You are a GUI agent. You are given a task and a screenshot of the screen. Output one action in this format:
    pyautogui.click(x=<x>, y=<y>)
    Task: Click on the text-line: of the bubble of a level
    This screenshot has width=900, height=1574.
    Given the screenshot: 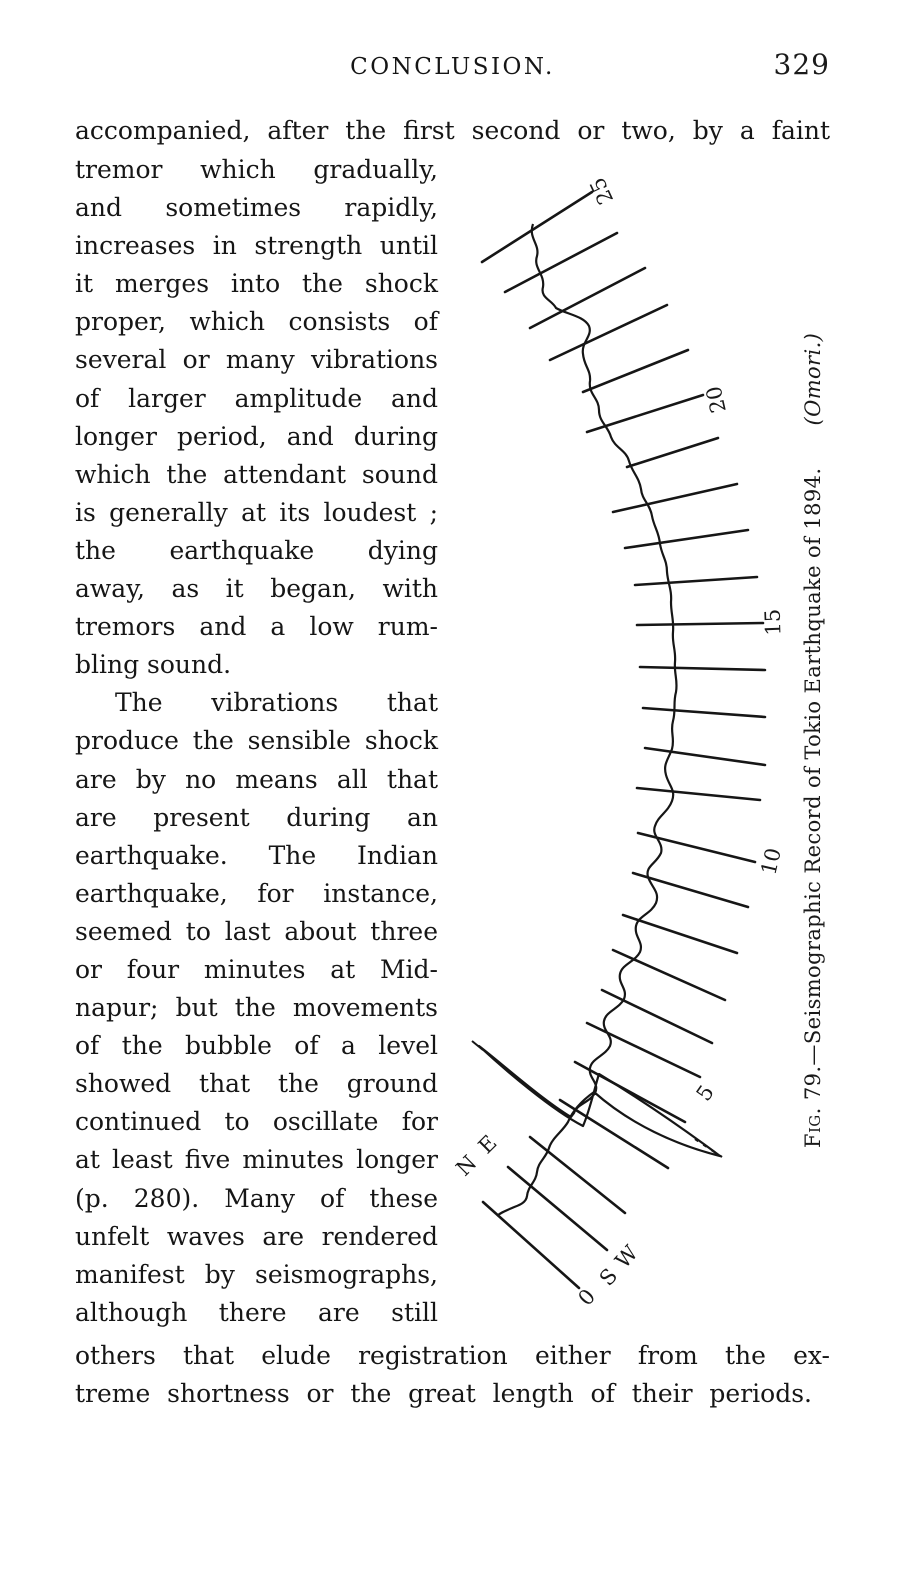 What is the action you would take?
    pyautogui.click(x=256, y=1046)
    